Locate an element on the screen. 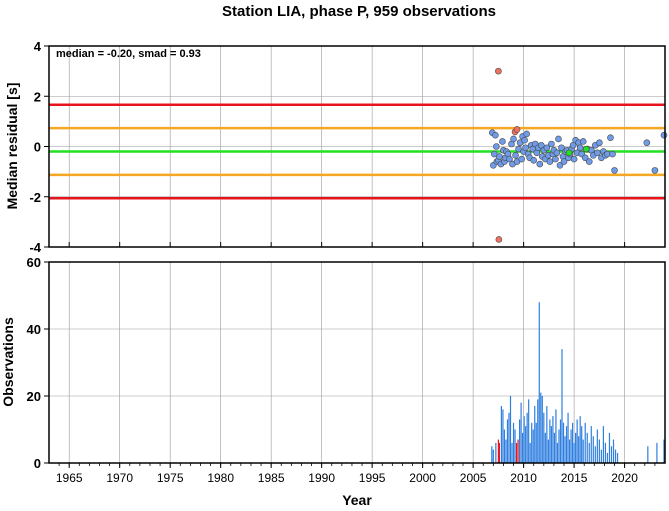 The image size is (669, 511). y-tick-label: 40 is located at coordinates (34, 329).